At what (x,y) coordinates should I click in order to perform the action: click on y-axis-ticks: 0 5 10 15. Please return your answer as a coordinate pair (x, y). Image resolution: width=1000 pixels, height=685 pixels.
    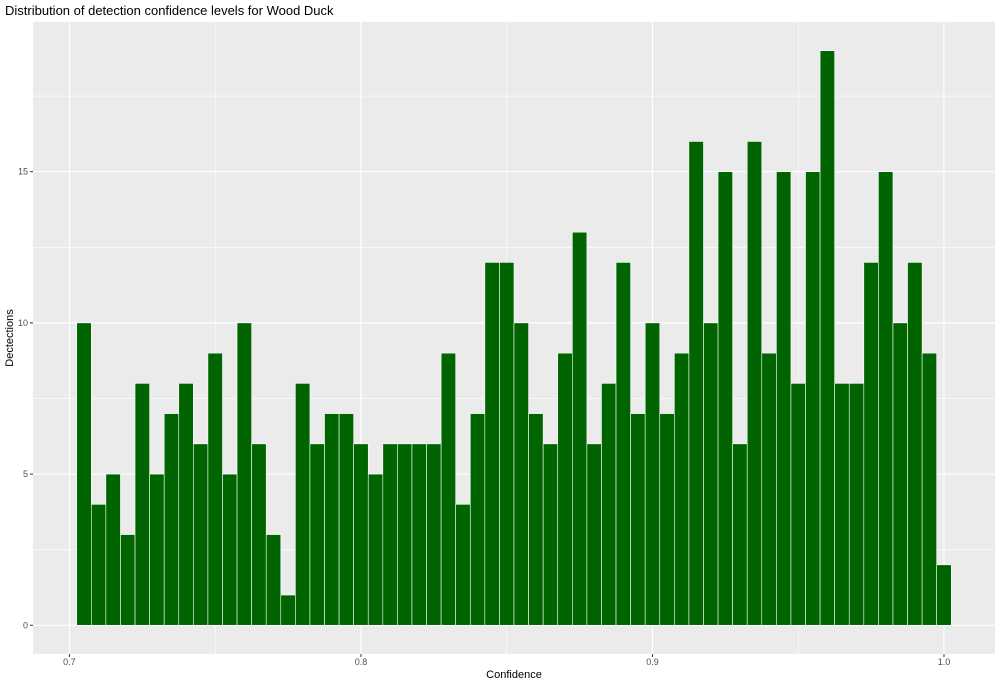
    Looking at the image, I should click on (25, 398).